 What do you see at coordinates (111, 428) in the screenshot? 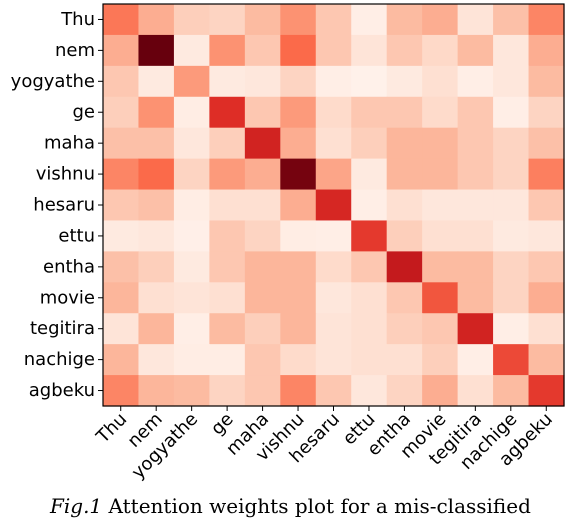
I see `x-tick-label: Thu` at bounding box center [111, 428].